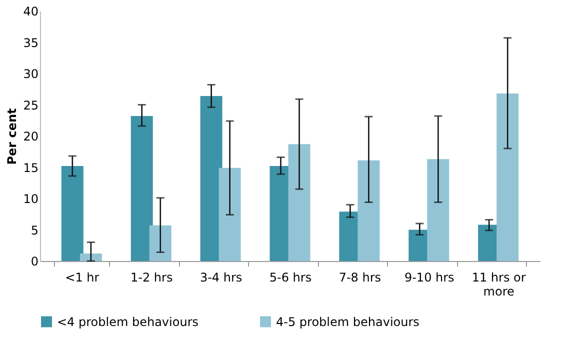 This screenshot has height=347, width=567. Describe the element at coordinates (30, 11) in the screenshot. I see `y-tick-label: 40` at that location.